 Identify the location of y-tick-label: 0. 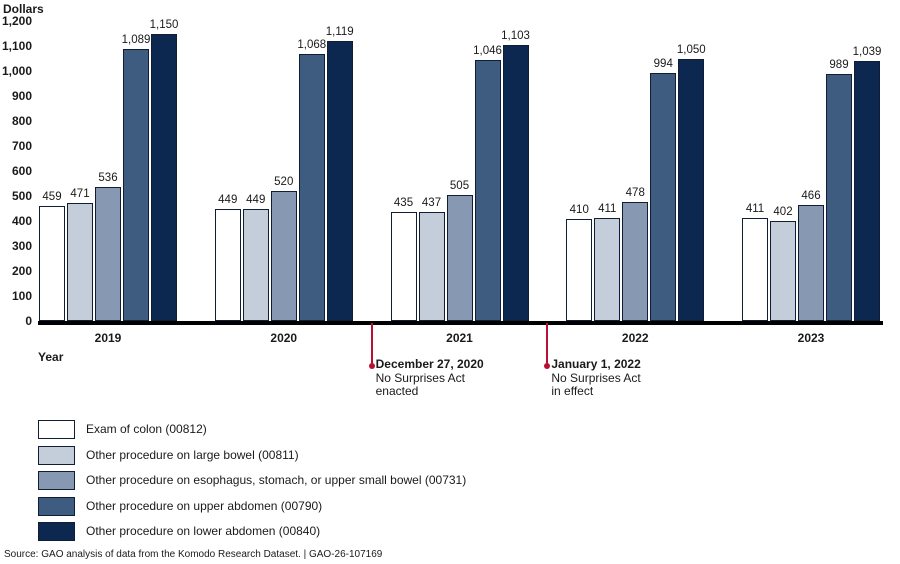
(28, 321).